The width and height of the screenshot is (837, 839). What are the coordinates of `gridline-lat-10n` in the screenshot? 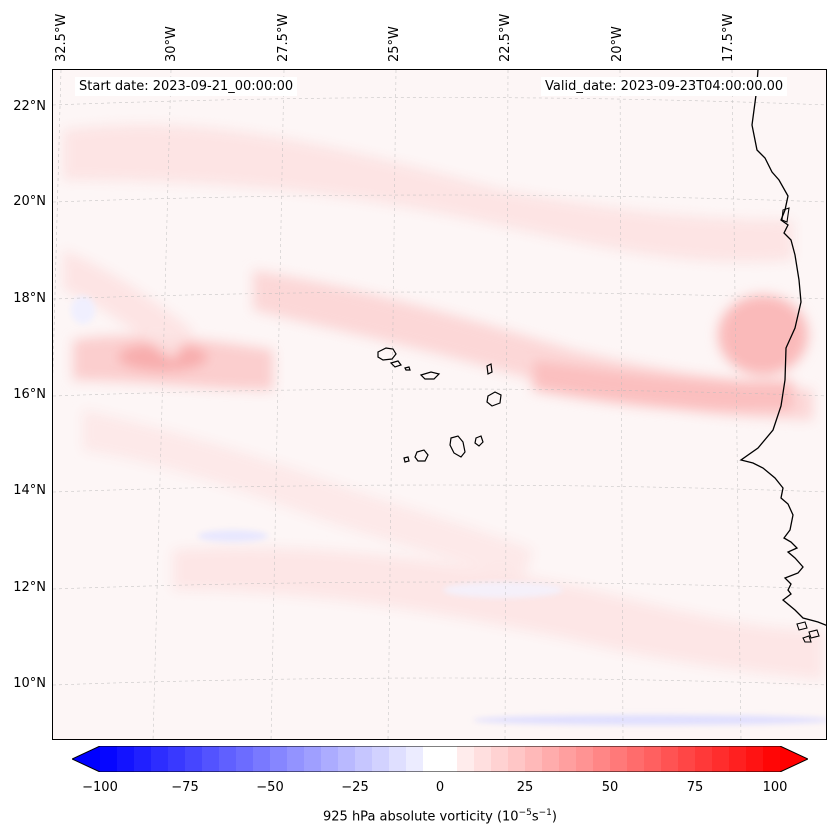 It's located at (439, 681).